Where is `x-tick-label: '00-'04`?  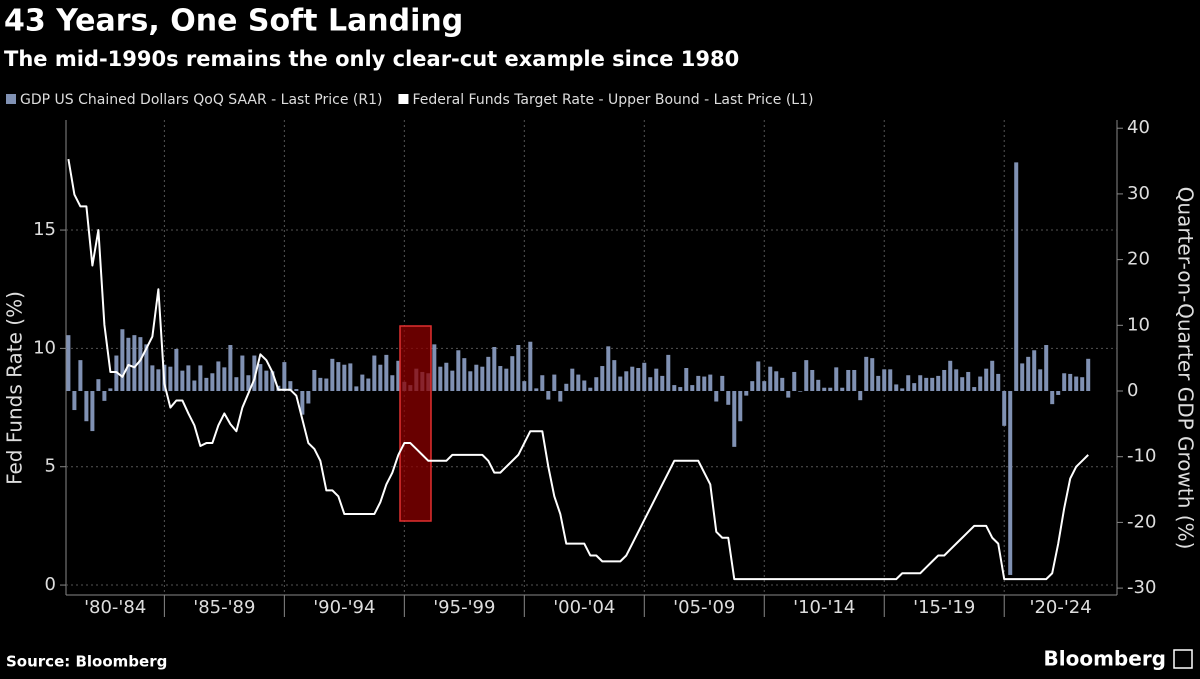 x-tick-label: '00-'04 is located at coordinates (584, 607).